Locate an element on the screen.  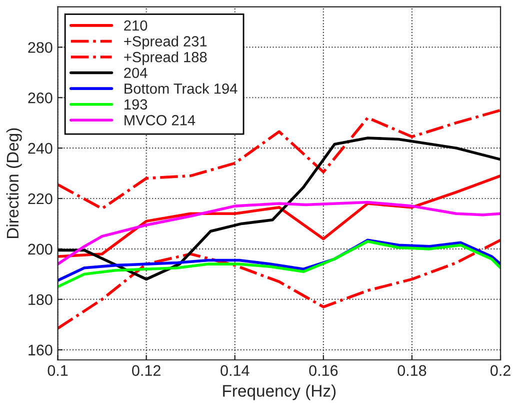
legend-label: Bottom Track 194 is located at coordinates (181, 88).